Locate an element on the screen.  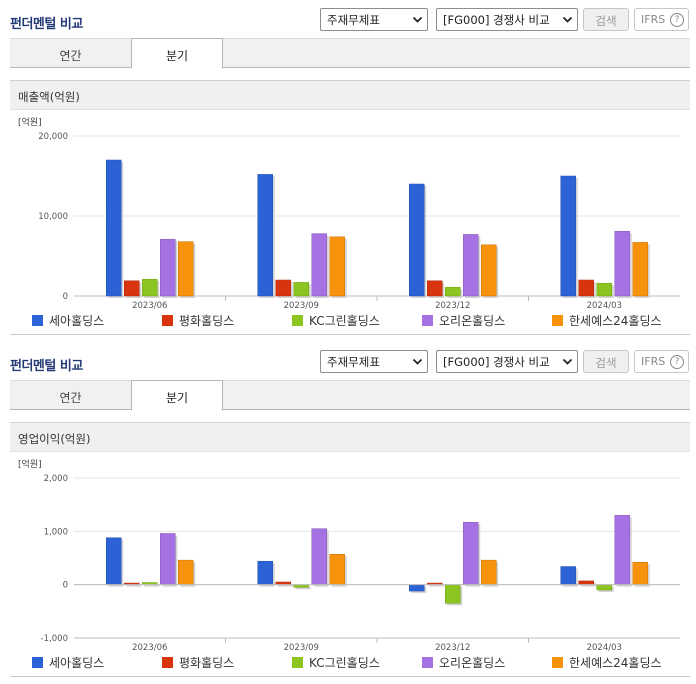
y-tick-label: 20,000 is located at coordinates (53, 137).